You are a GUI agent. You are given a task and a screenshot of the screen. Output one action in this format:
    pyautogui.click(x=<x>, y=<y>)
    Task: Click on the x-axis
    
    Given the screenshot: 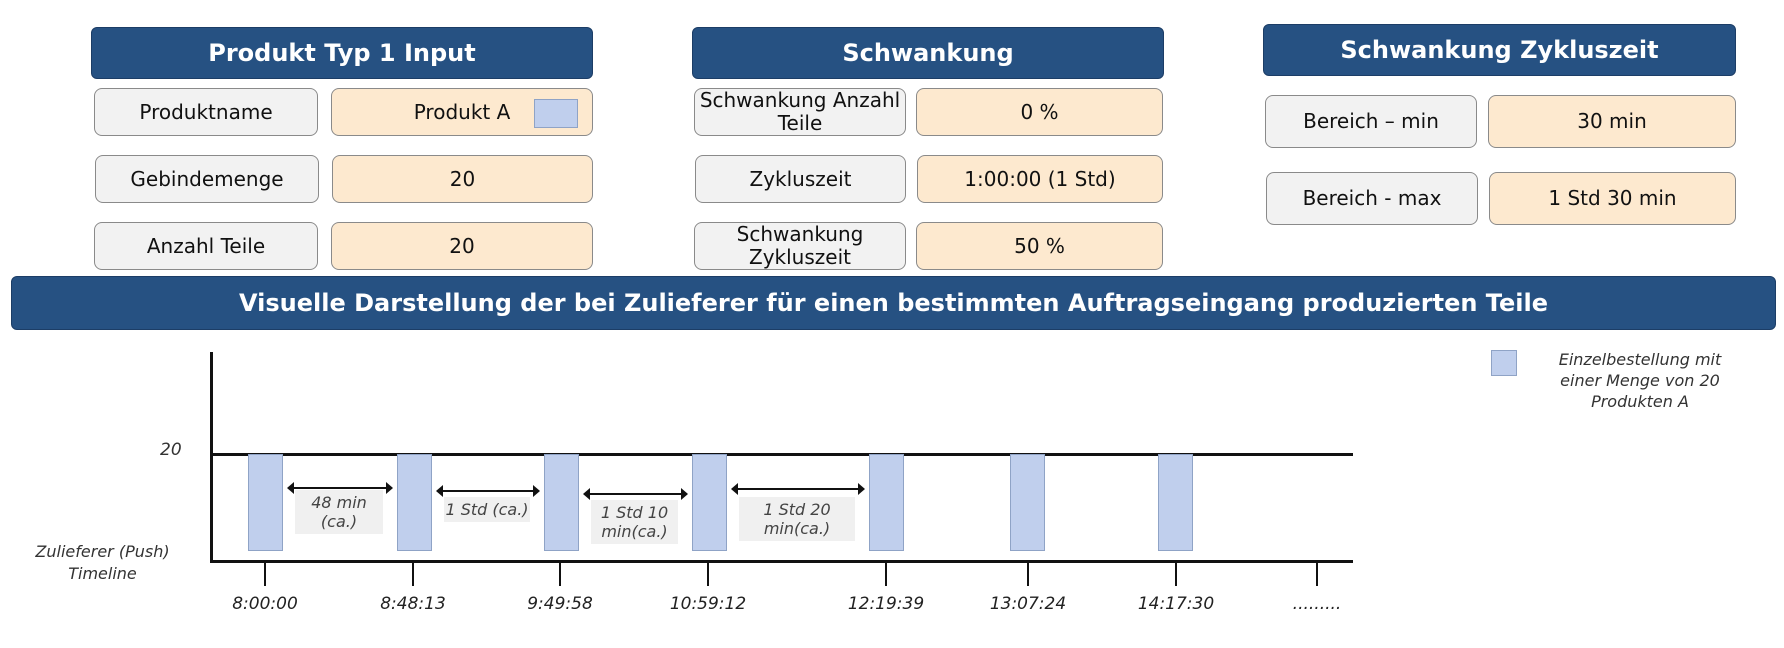 What is the action you would take?
    pyautogui.click(x=781, y=561)
    